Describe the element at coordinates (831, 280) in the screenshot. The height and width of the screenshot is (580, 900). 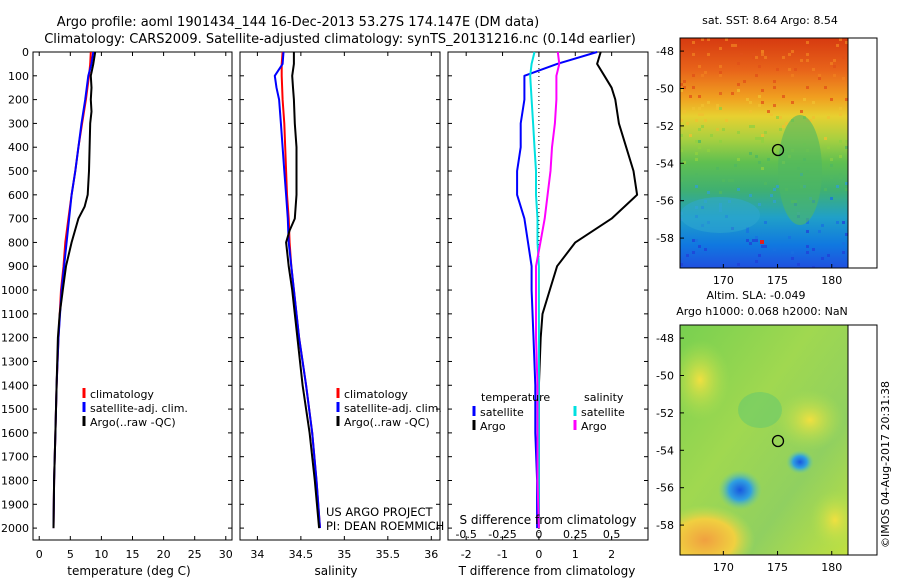
I see `map-x-tick-label: 180` at that location.